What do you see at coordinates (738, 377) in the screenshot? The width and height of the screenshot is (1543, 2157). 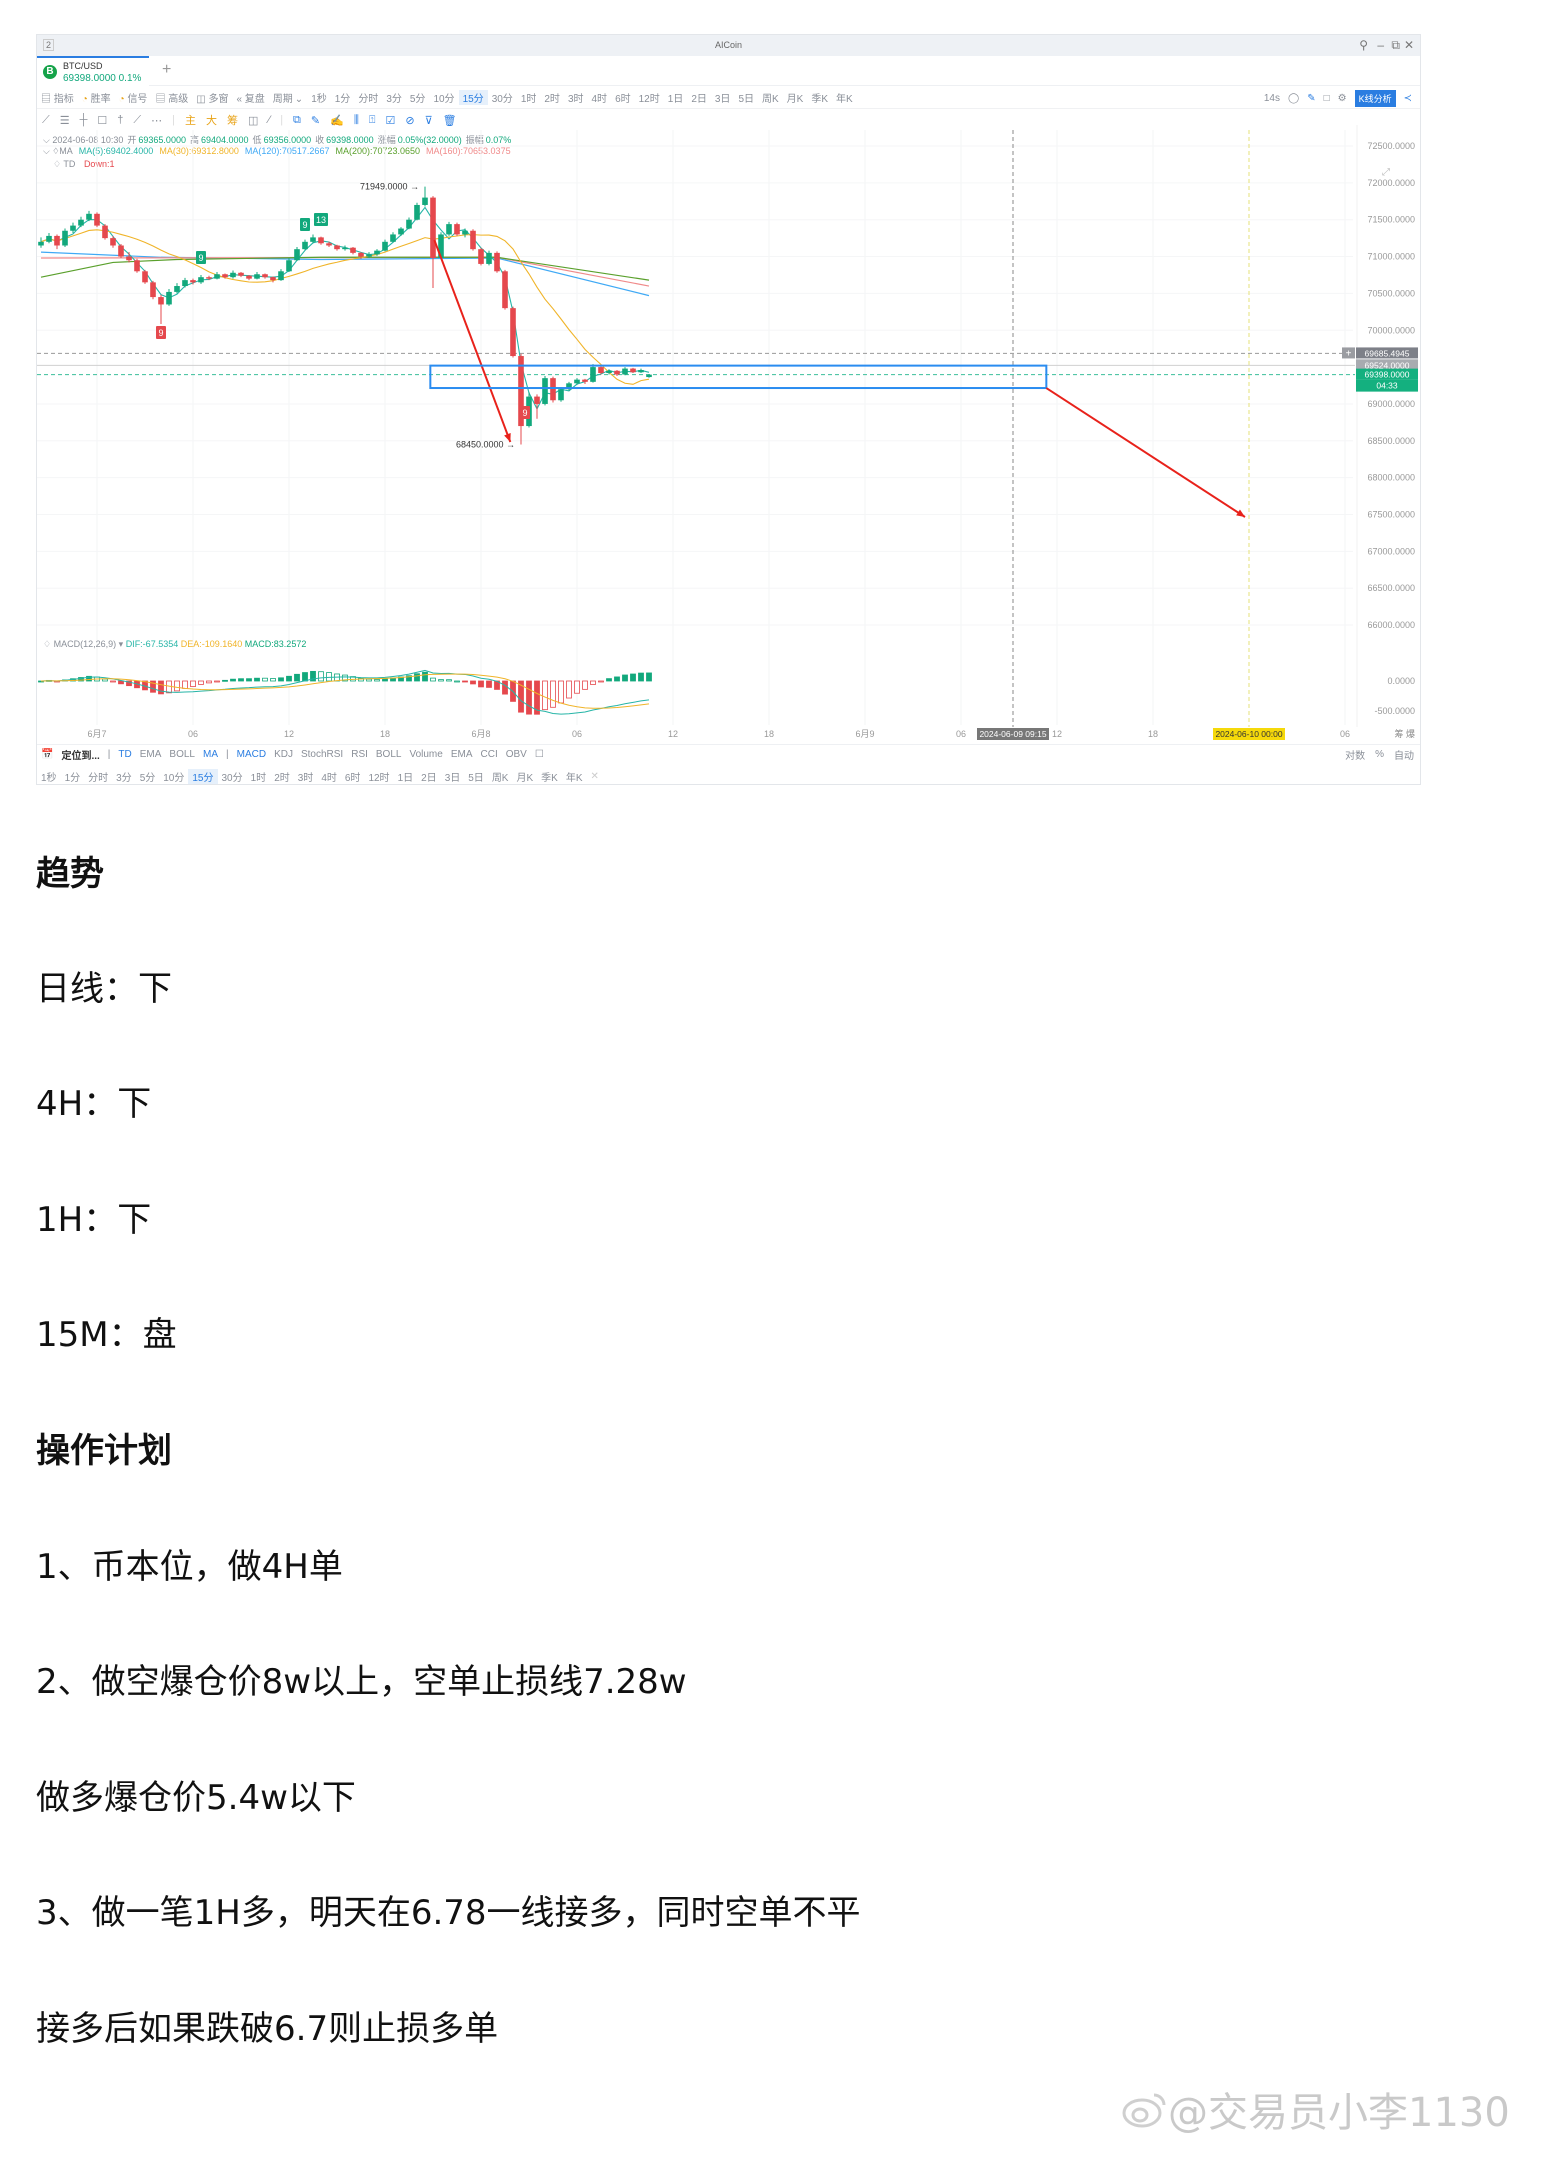 I see `drawn-range-box` at bounding box center [738, 377].